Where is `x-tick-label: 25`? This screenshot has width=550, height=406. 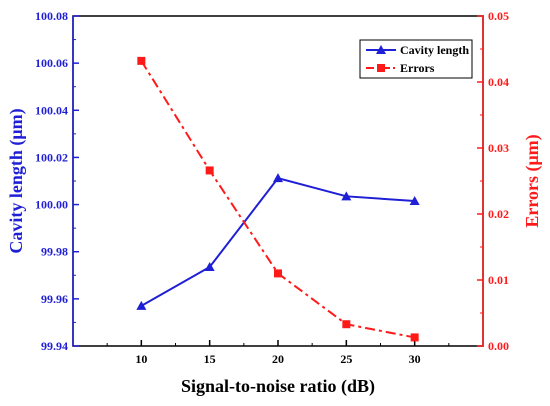 x-tick-label: 25 is located at coordinates (346, 359).